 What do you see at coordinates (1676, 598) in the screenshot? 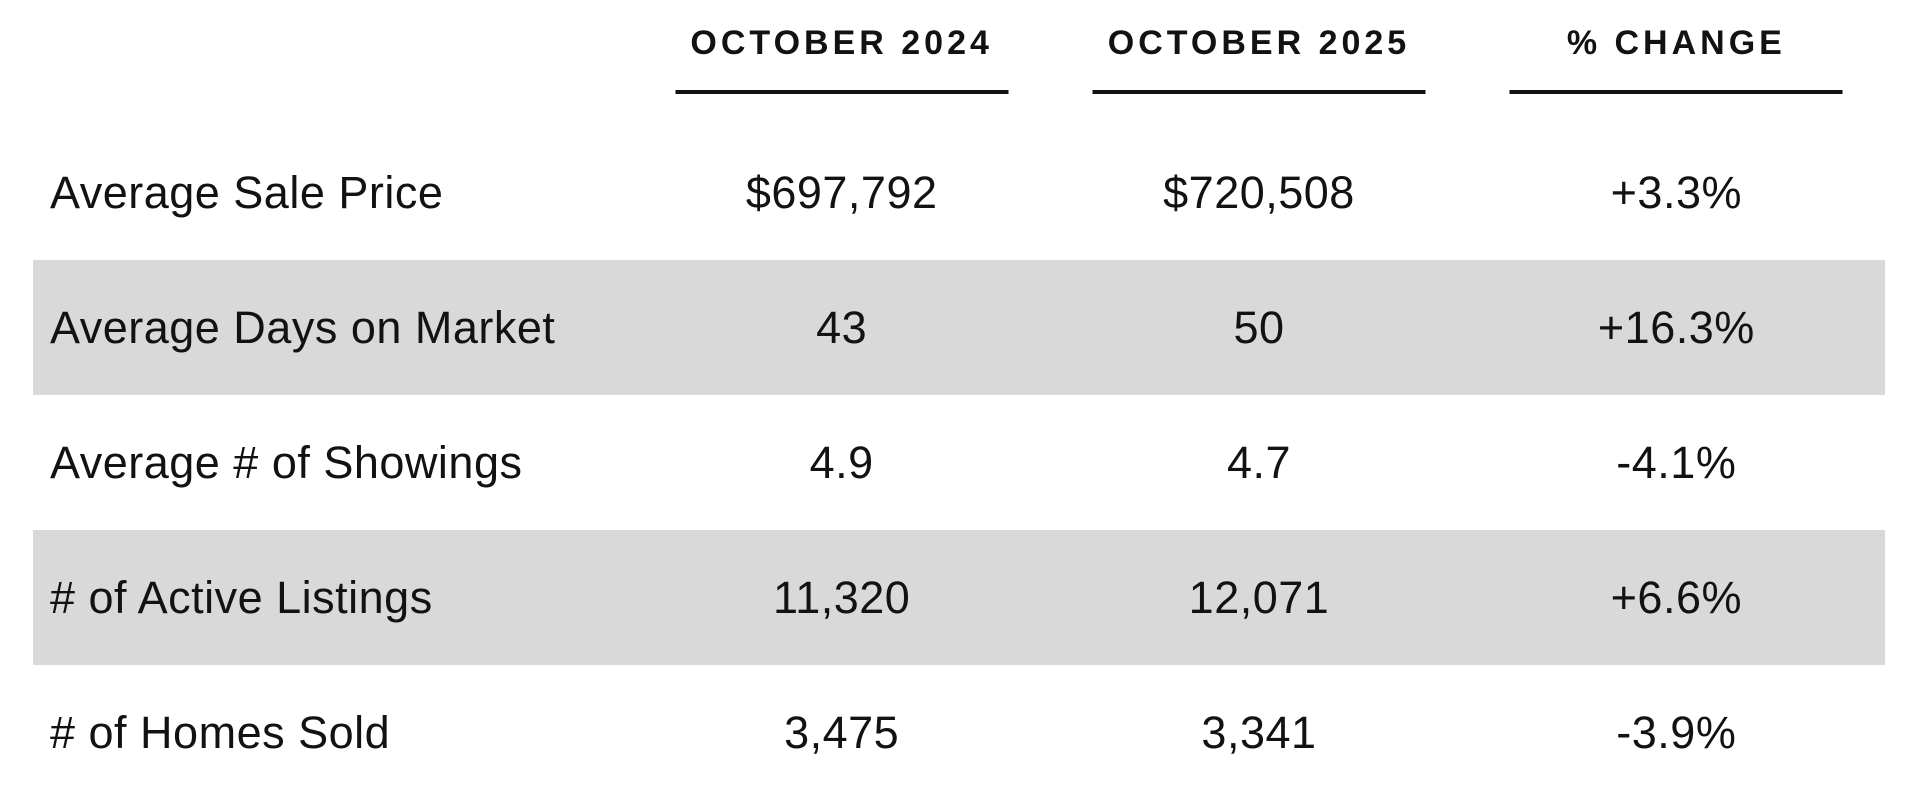
I see `value-percent-change: +6.6%` at bounding box center [1676, 598].